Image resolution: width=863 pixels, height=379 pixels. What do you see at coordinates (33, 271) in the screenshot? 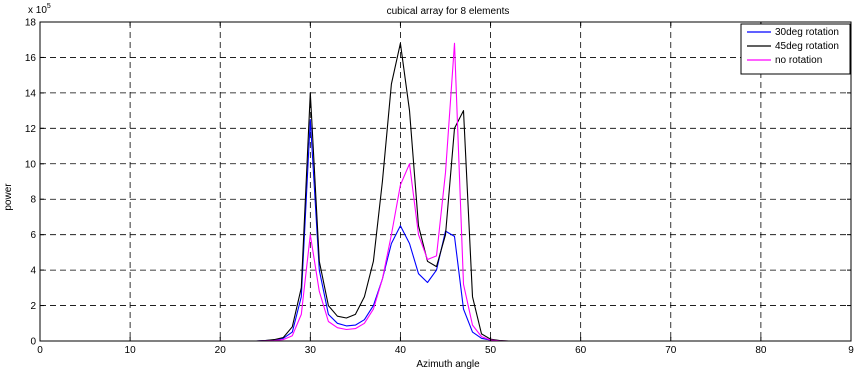
I see `y-tick-label: 4` at bounding box center [33, 271].